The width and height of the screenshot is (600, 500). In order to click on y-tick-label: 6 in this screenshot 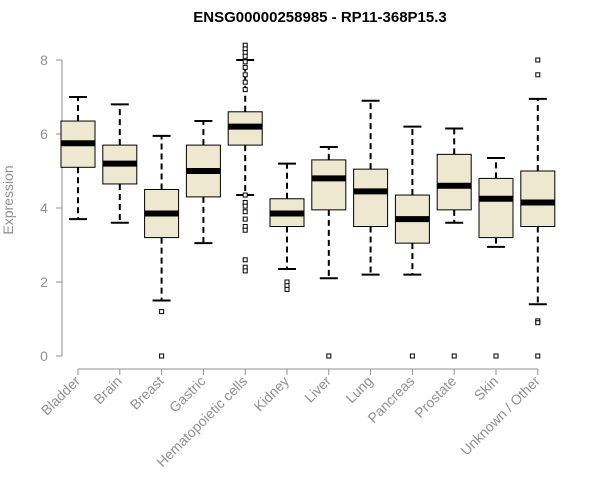, I will do `click(44, 134)`.